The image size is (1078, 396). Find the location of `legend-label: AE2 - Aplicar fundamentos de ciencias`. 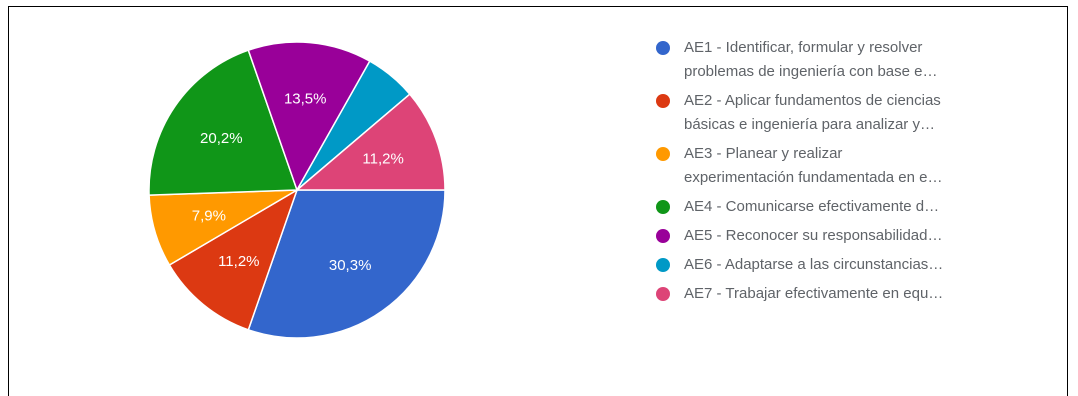

legend-label: AE2 - Aplicar fundamentos de ciencias is located at coordinates (812, 100).